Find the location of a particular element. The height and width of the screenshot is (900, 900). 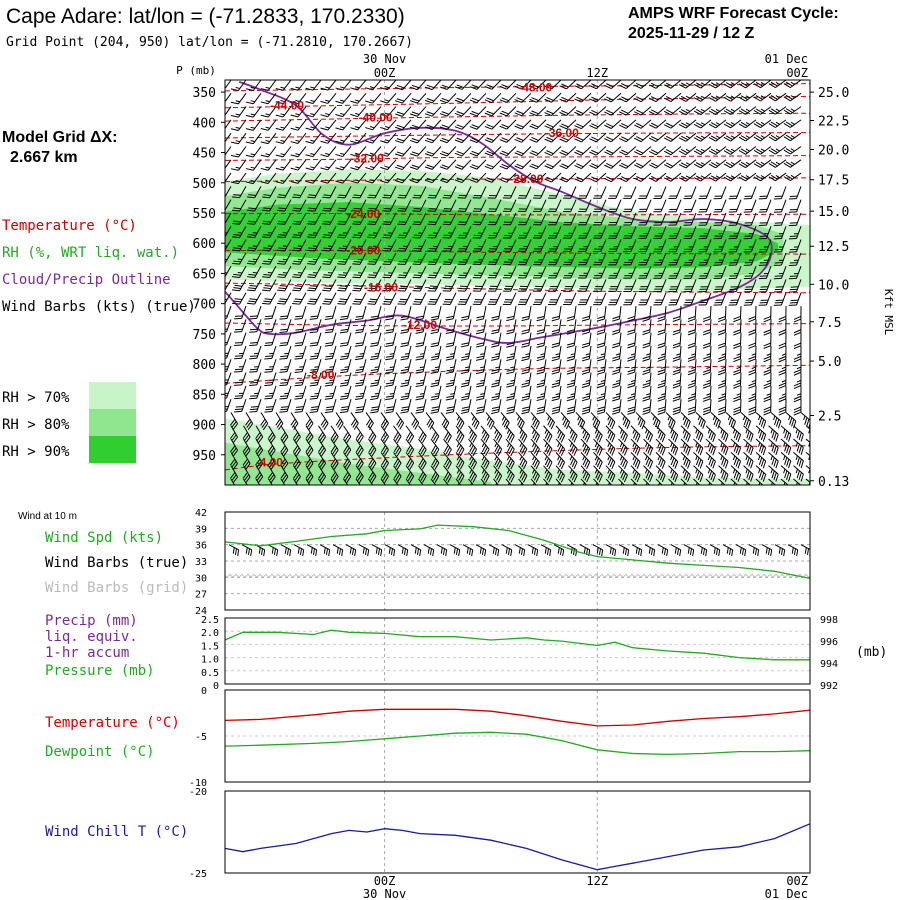

barb-staff is located at coordinates (228, 99).